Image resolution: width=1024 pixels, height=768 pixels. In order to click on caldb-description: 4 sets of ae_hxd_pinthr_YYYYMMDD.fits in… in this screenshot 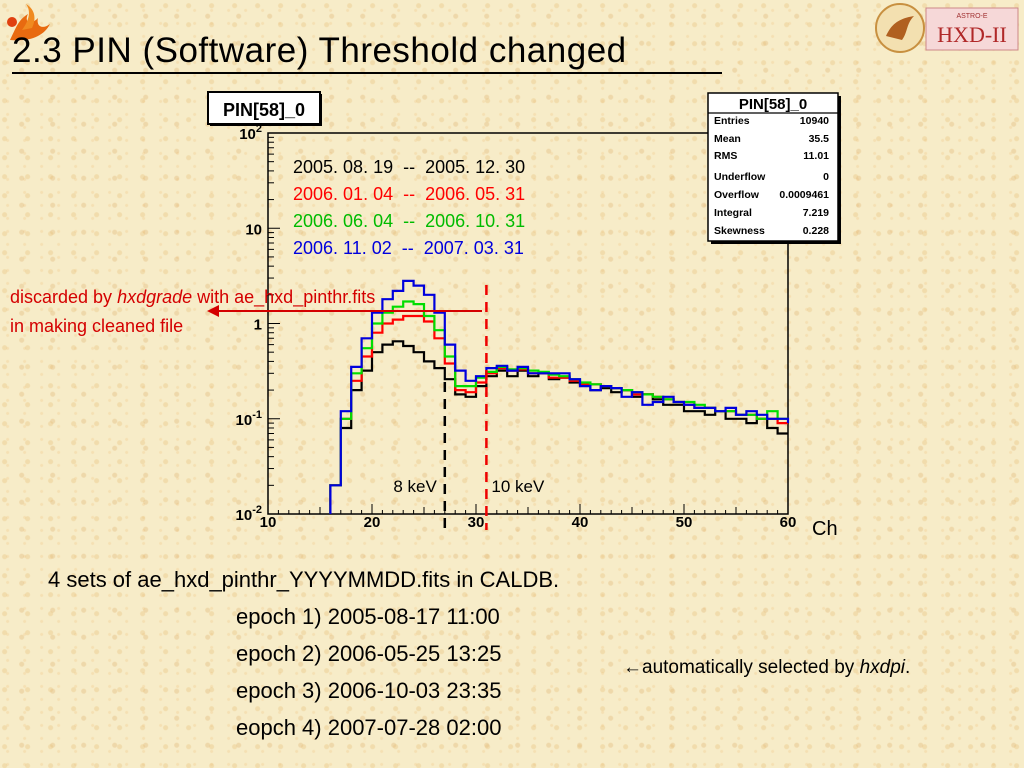, I will do `click(303, 657)`.